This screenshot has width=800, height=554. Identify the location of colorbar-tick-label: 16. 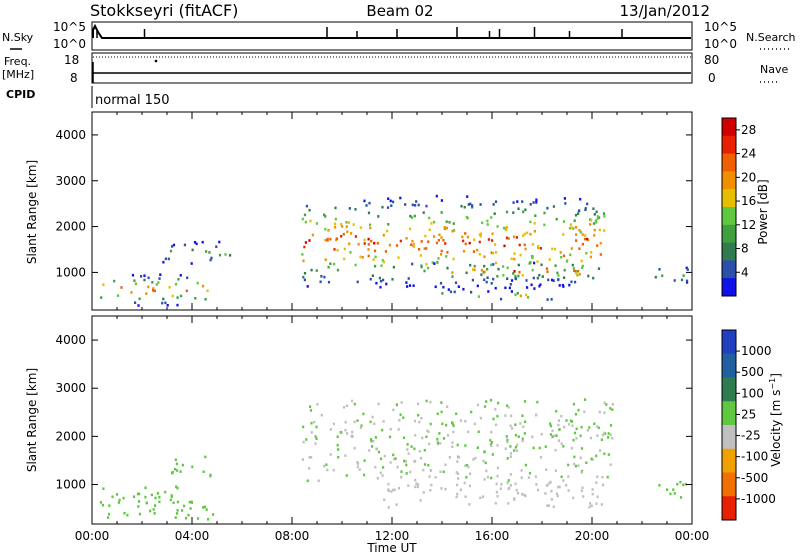
(748, 201).